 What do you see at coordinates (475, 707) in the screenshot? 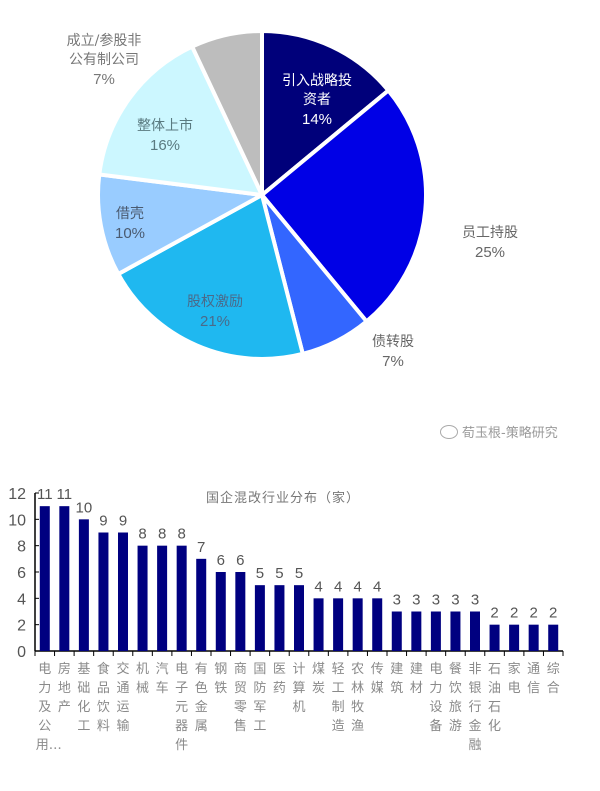
I see `x-tick-label: 非银行金融` at bounding box center [475, 707].